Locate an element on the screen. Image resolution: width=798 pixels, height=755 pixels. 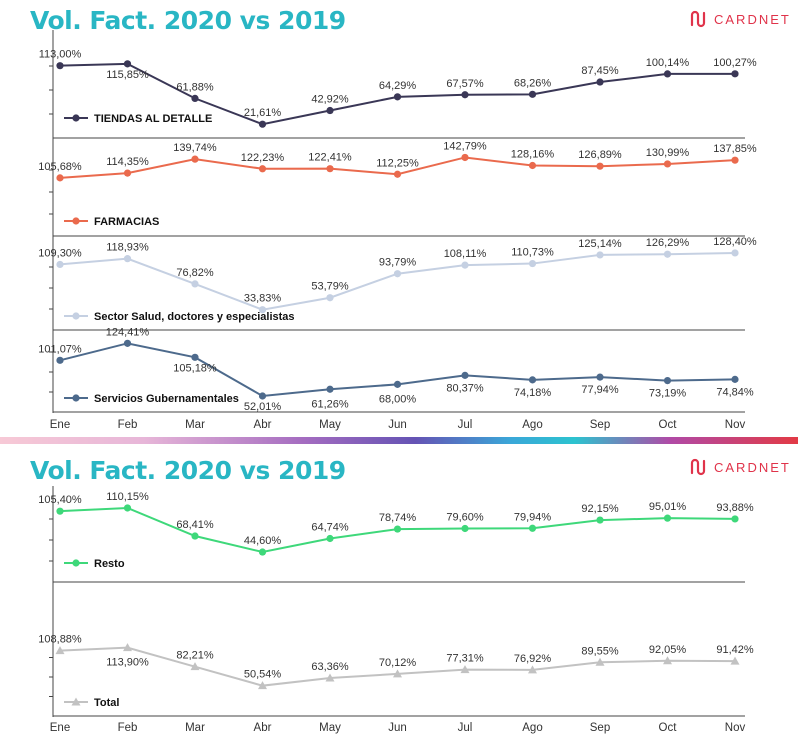
x-tick-label: May is located at coordinates (330, 728).